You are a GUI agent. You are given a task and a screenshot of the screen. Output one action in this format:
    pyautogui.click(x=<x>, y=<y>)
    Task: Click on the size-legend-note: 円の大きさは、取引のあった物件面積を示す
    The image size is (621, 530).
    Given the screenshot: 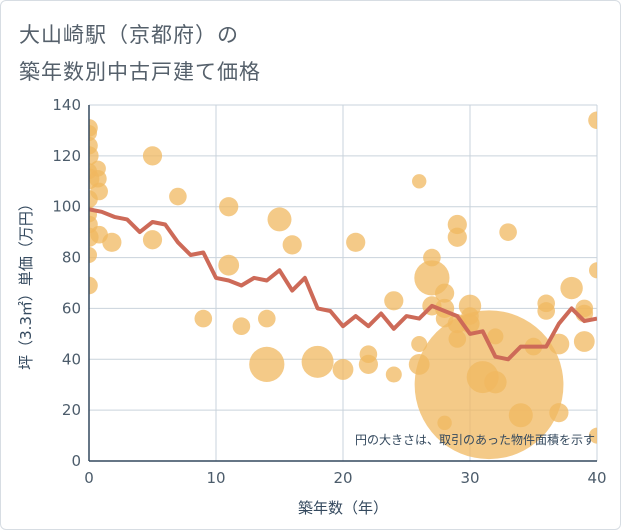 What is the action you would take?
    pyautogui.click(x=475, y=439)
    